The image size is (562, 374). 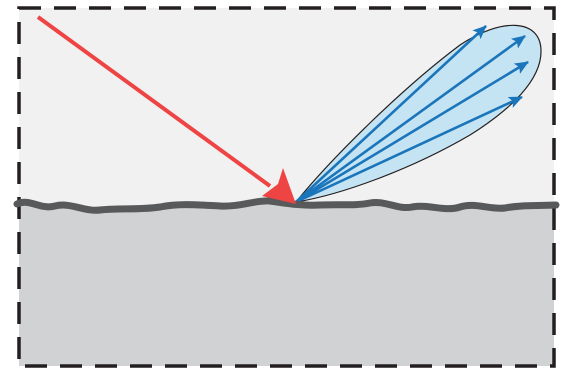 What do you see at coordinates (286, 205) in the screenshot?
I see `rough-surface` at bounding box center [286, 205].